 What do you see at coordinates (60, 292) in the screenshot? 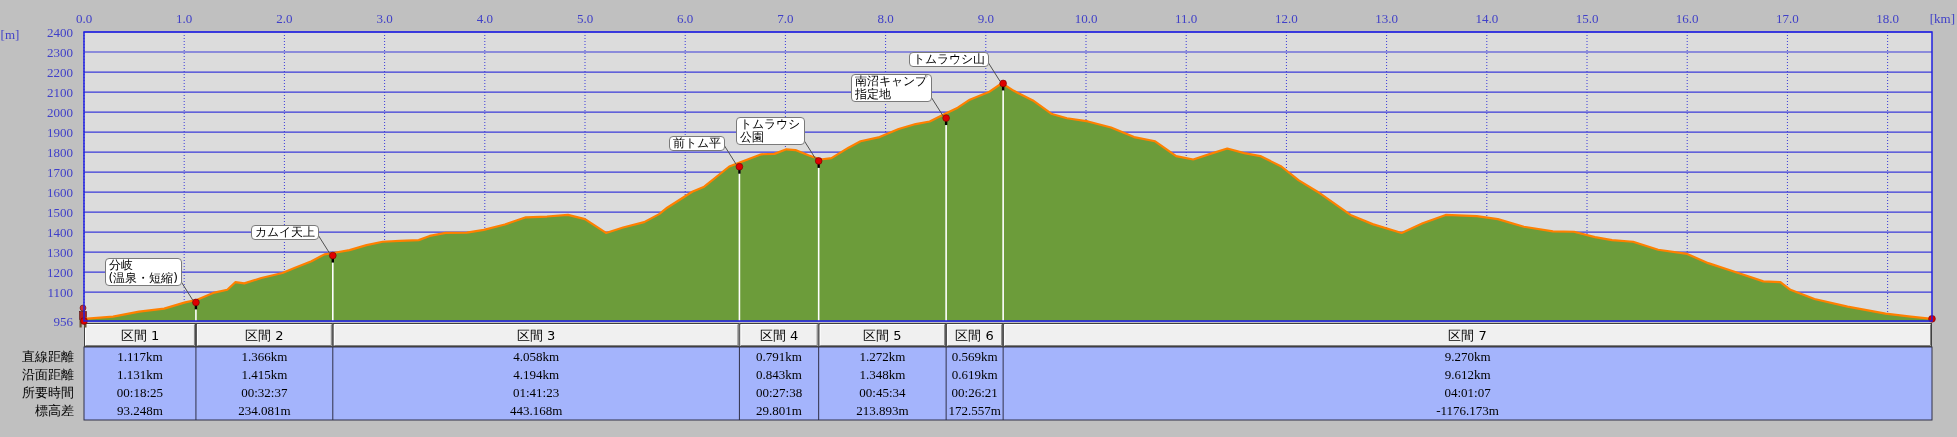
I see `y-tick-label: 1100` at bounding box center [60, 292].